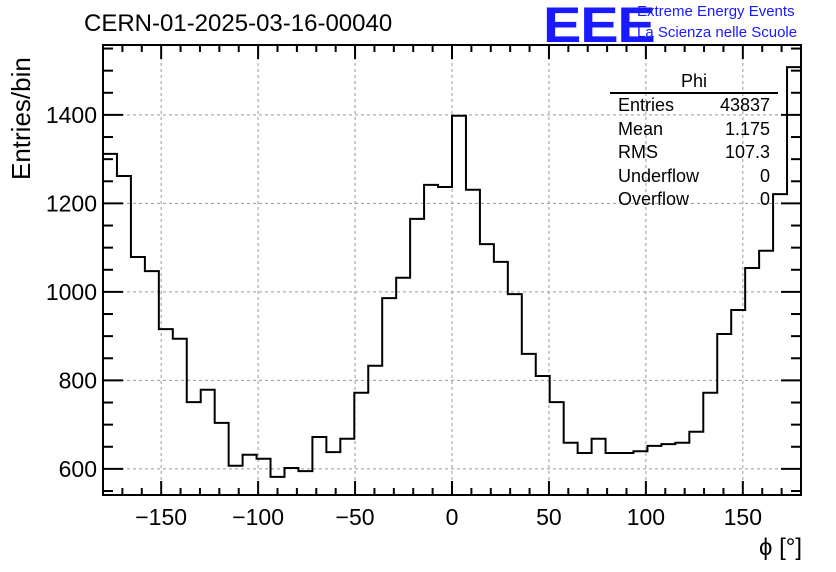  What do you see at coordinates (694, 200) in the screenshot?
I see `stats-row-overflow: Overflow 0` at bounding box center [694, 200].